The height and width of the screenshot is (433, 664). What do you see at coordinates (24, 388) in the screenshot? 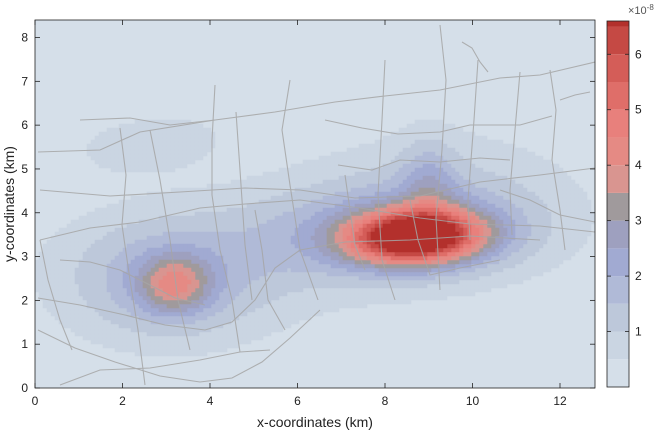
I see `y-tick-label: 0` at bounding box center [24, 388].